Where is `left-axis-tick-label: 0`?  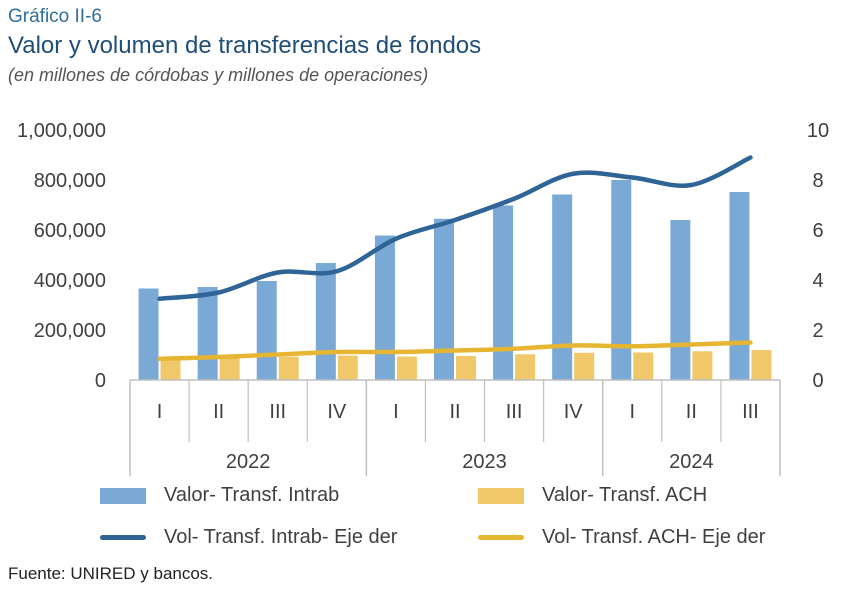
left-axis-tick-label: 0 is located at coordinates (100, 381).